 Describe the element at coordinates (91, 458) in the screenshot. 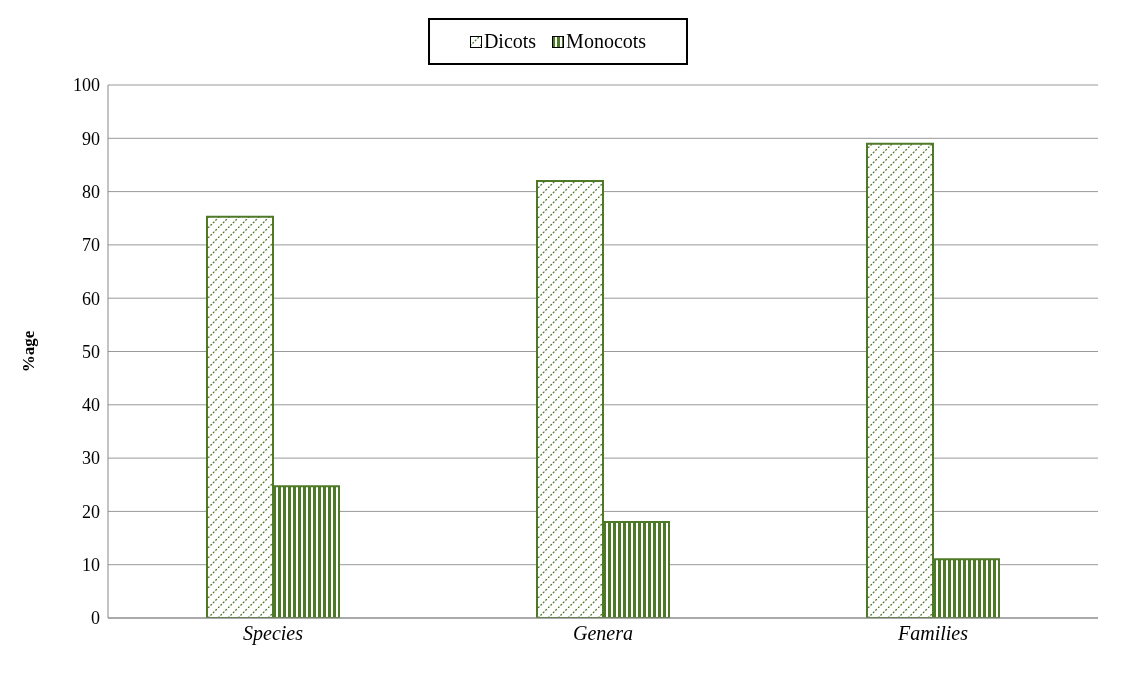

I see `y-tick-label: 30` at that location.